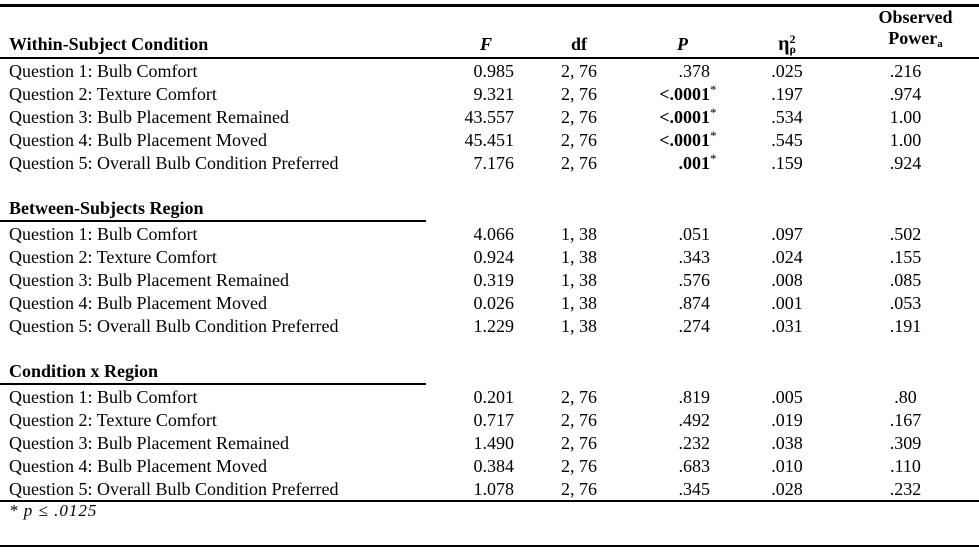 The image size is (979, 558). I want to click on observed-power-subscript: a, so click(940, 44).